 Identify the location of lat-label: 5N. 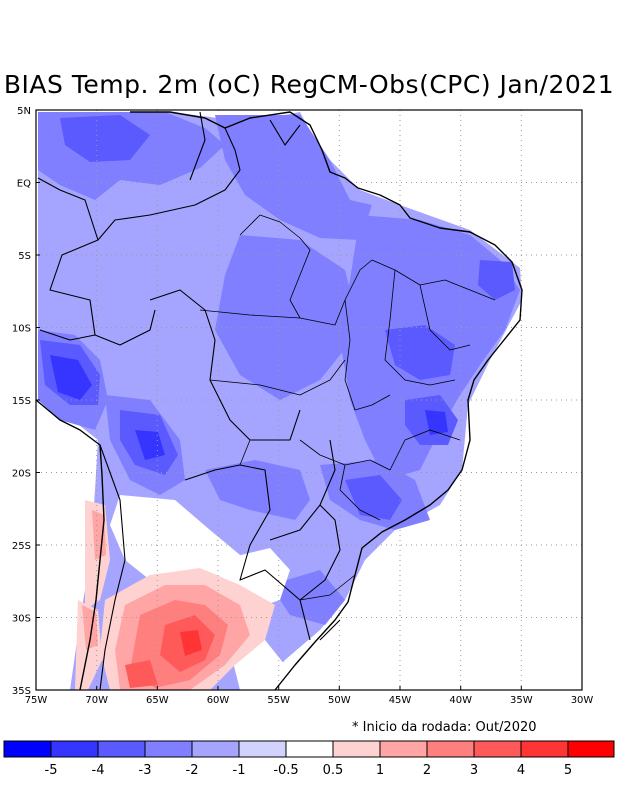
(24, 111).